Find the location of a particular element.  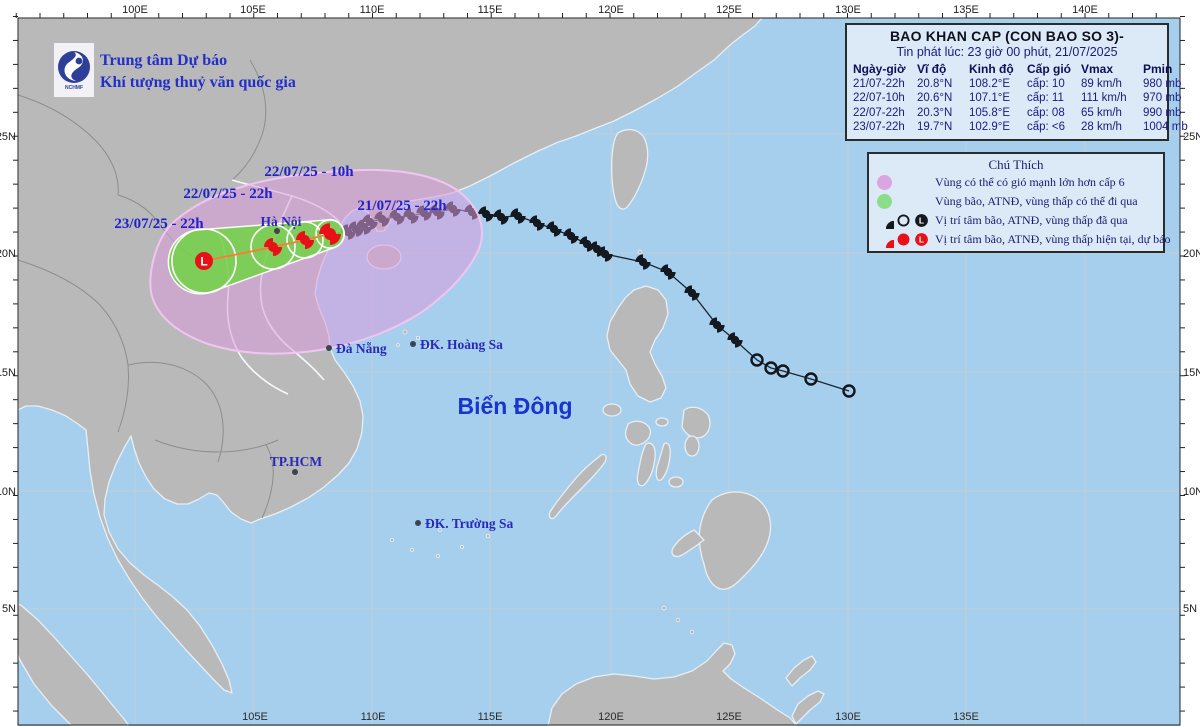

sea-name-label: Biển Đông is located at coordinates (515, 406).